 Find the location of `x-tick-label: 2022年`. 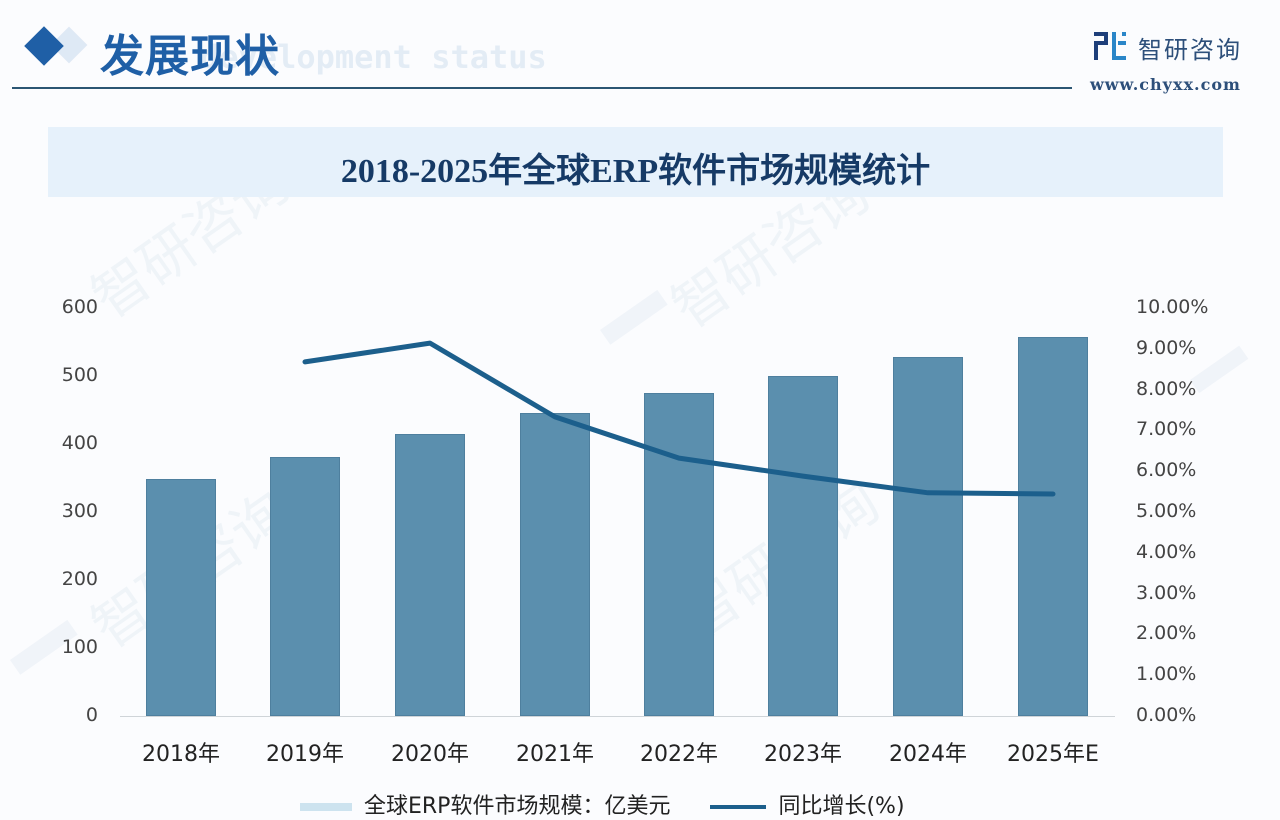

x-tick-label: 2022年 is located at coordinates (679, 754).